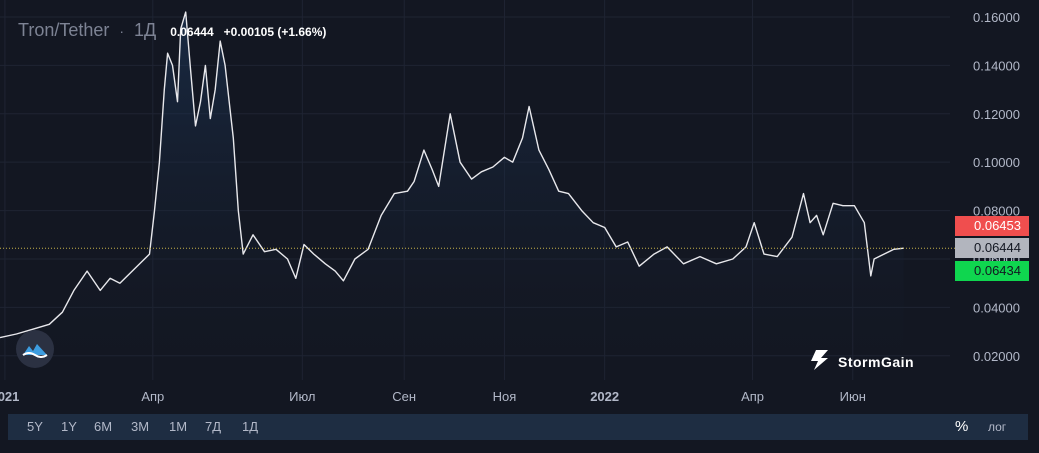 The width and height of the screenshot is (1039, 453). I want to click on last-price: 0.06444, so click(192, 32).